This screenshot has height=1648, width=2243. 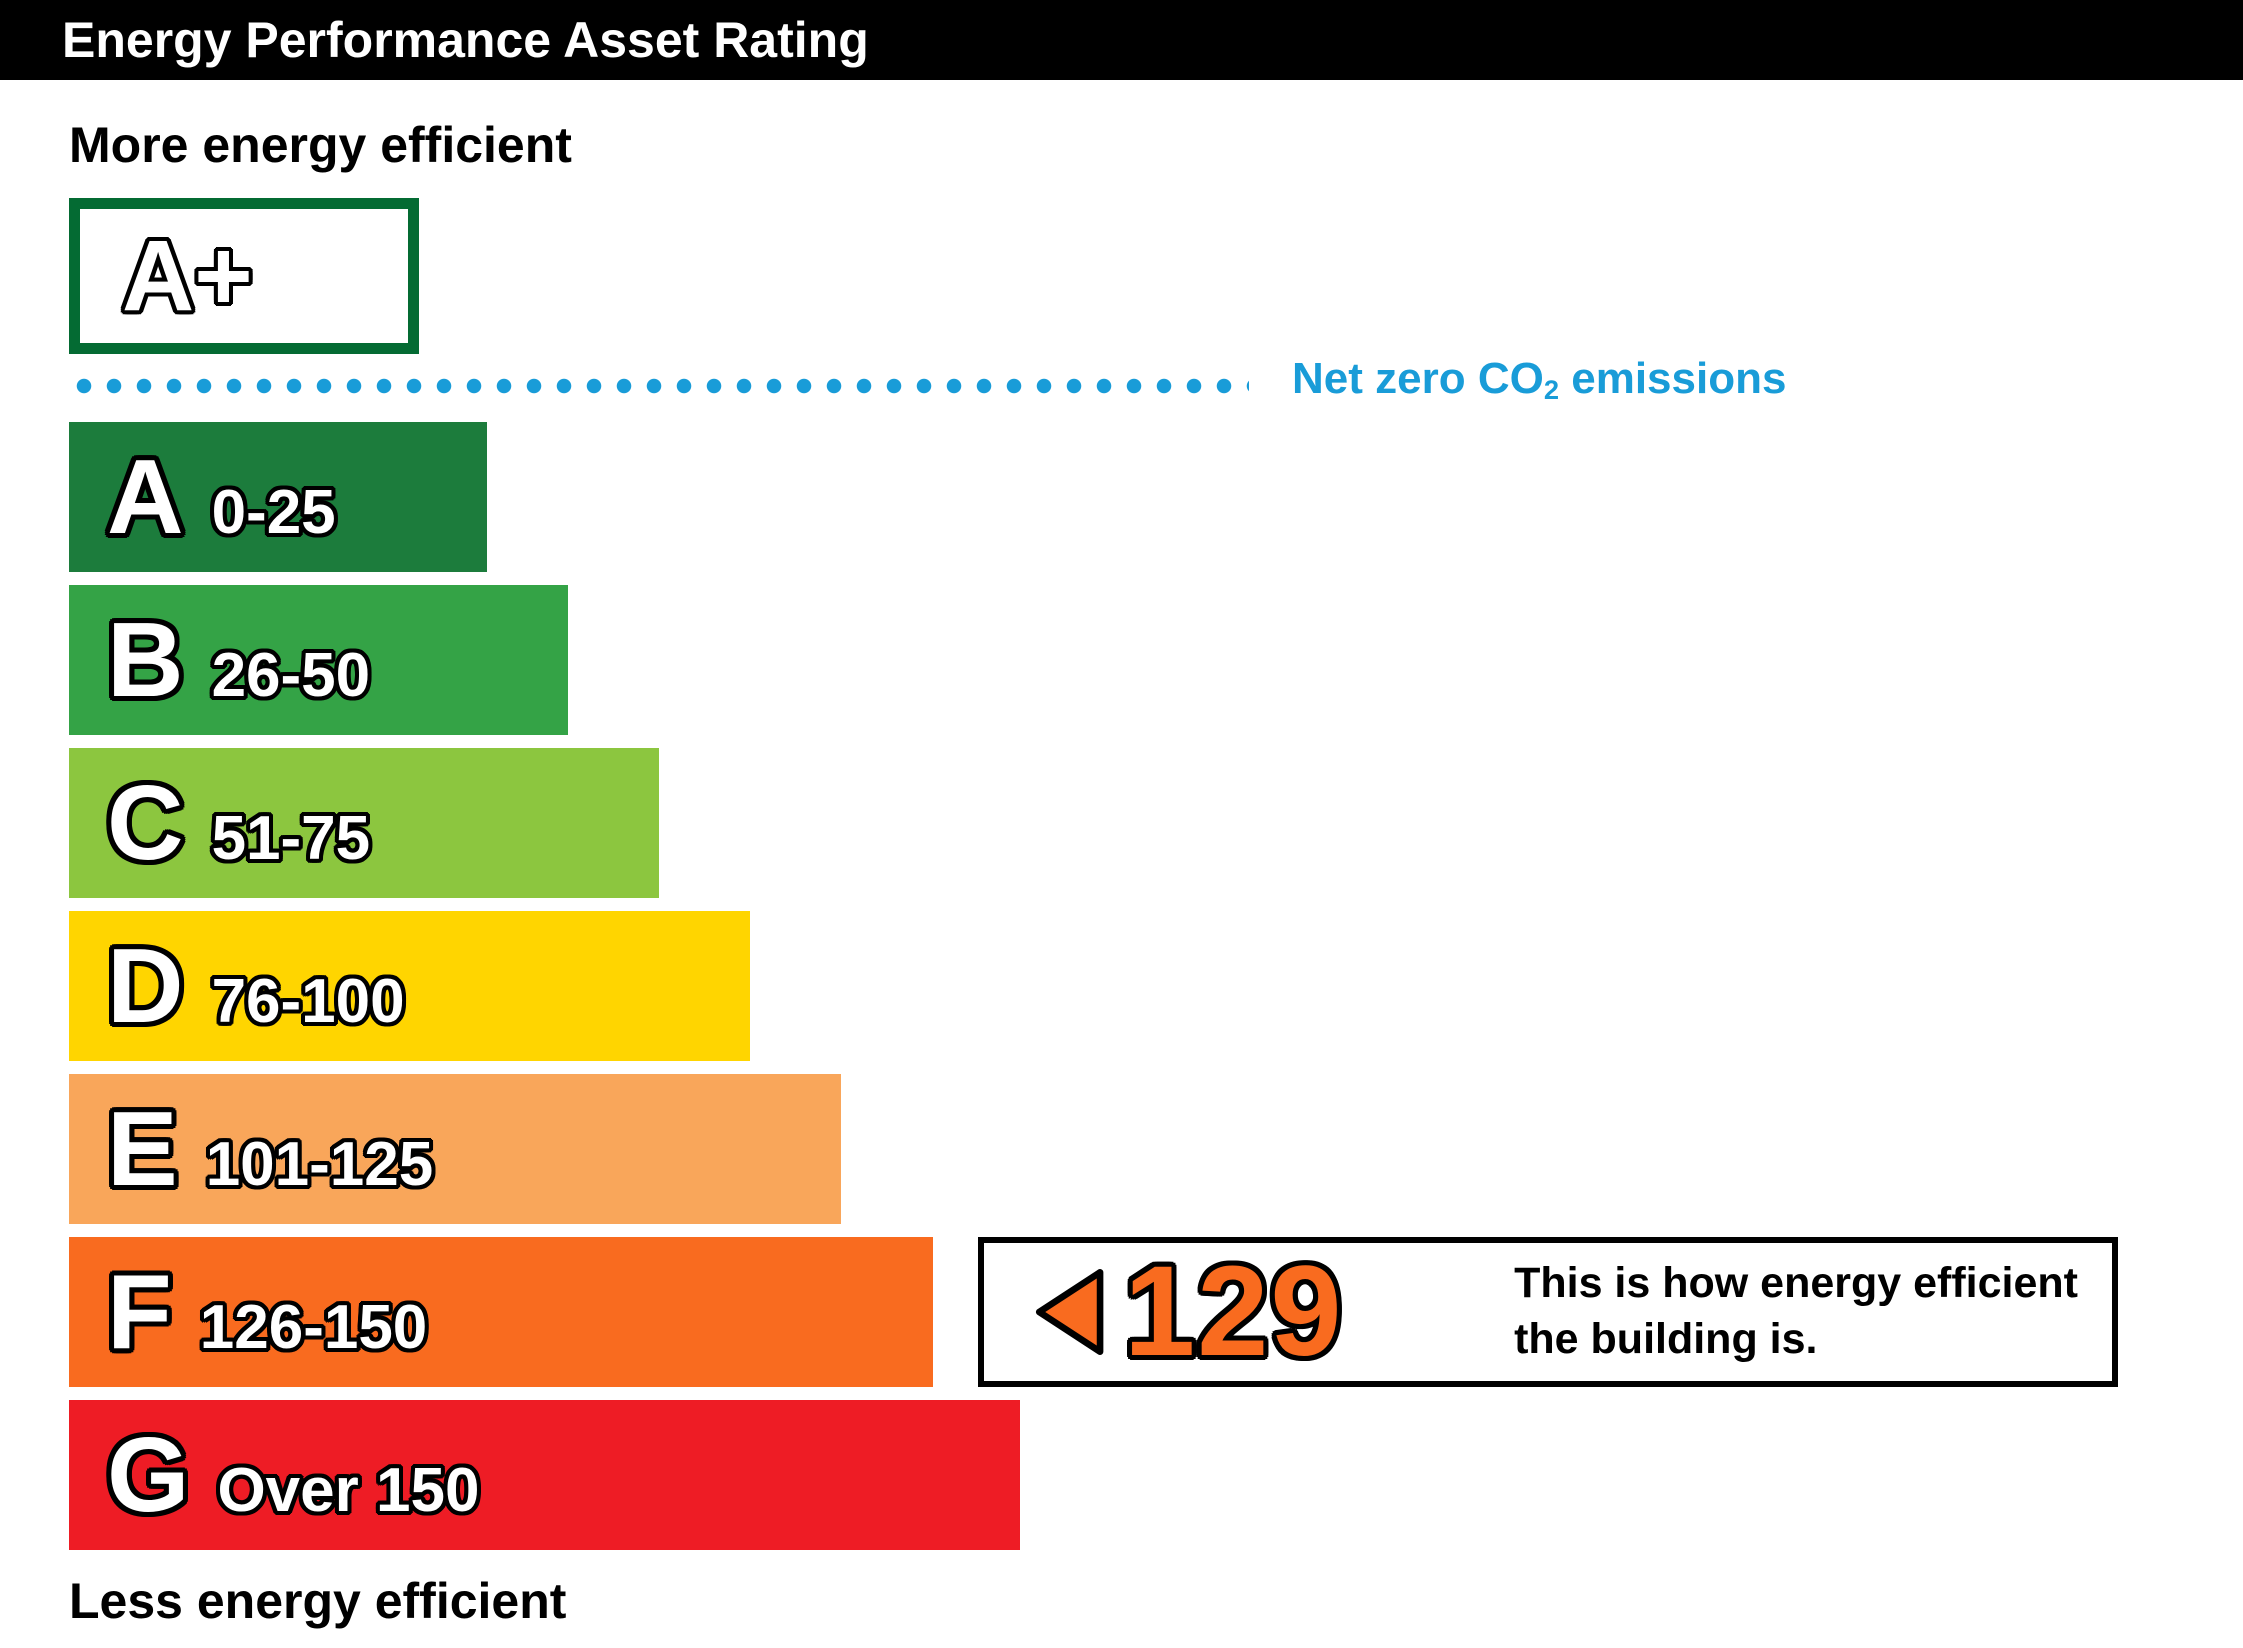 What do you see at coordinates (308, 1001) in the screenshot?
I see `band-range: 76-100` at bounding box center [308, 1001].